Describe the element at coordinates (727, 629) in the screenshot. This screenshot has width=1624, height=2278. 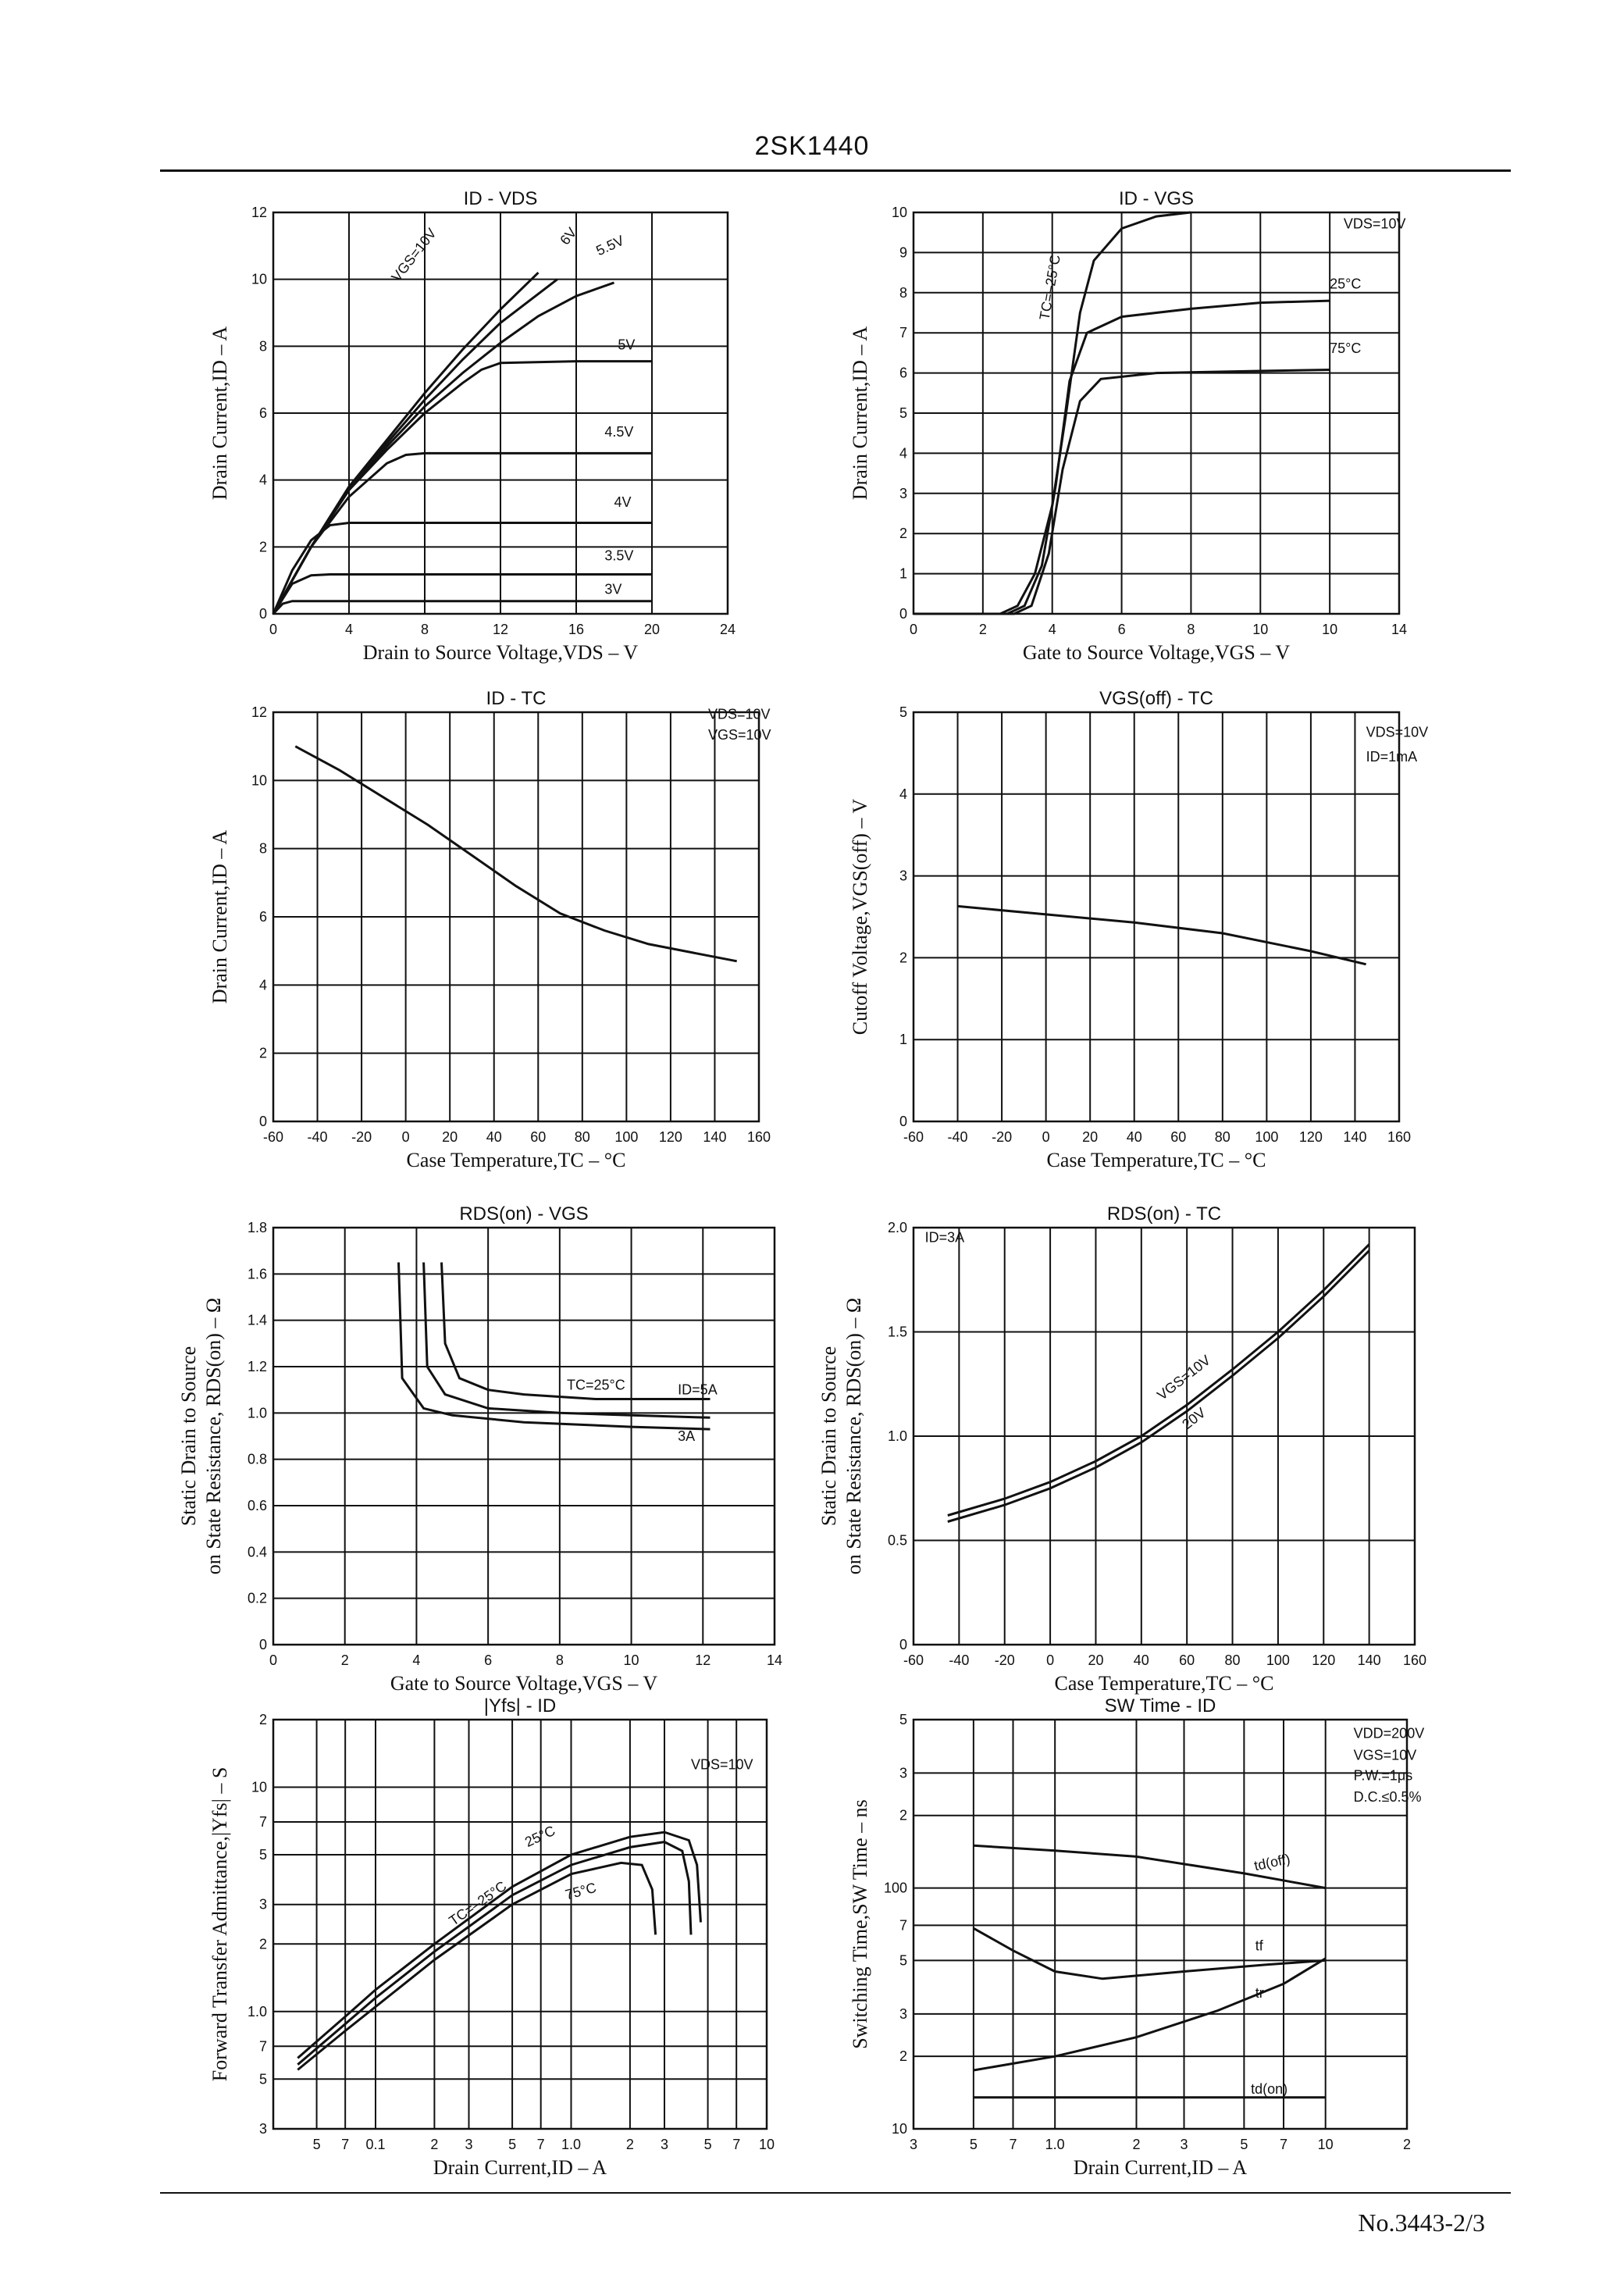
I see `x-tick-label: 24` at that location.